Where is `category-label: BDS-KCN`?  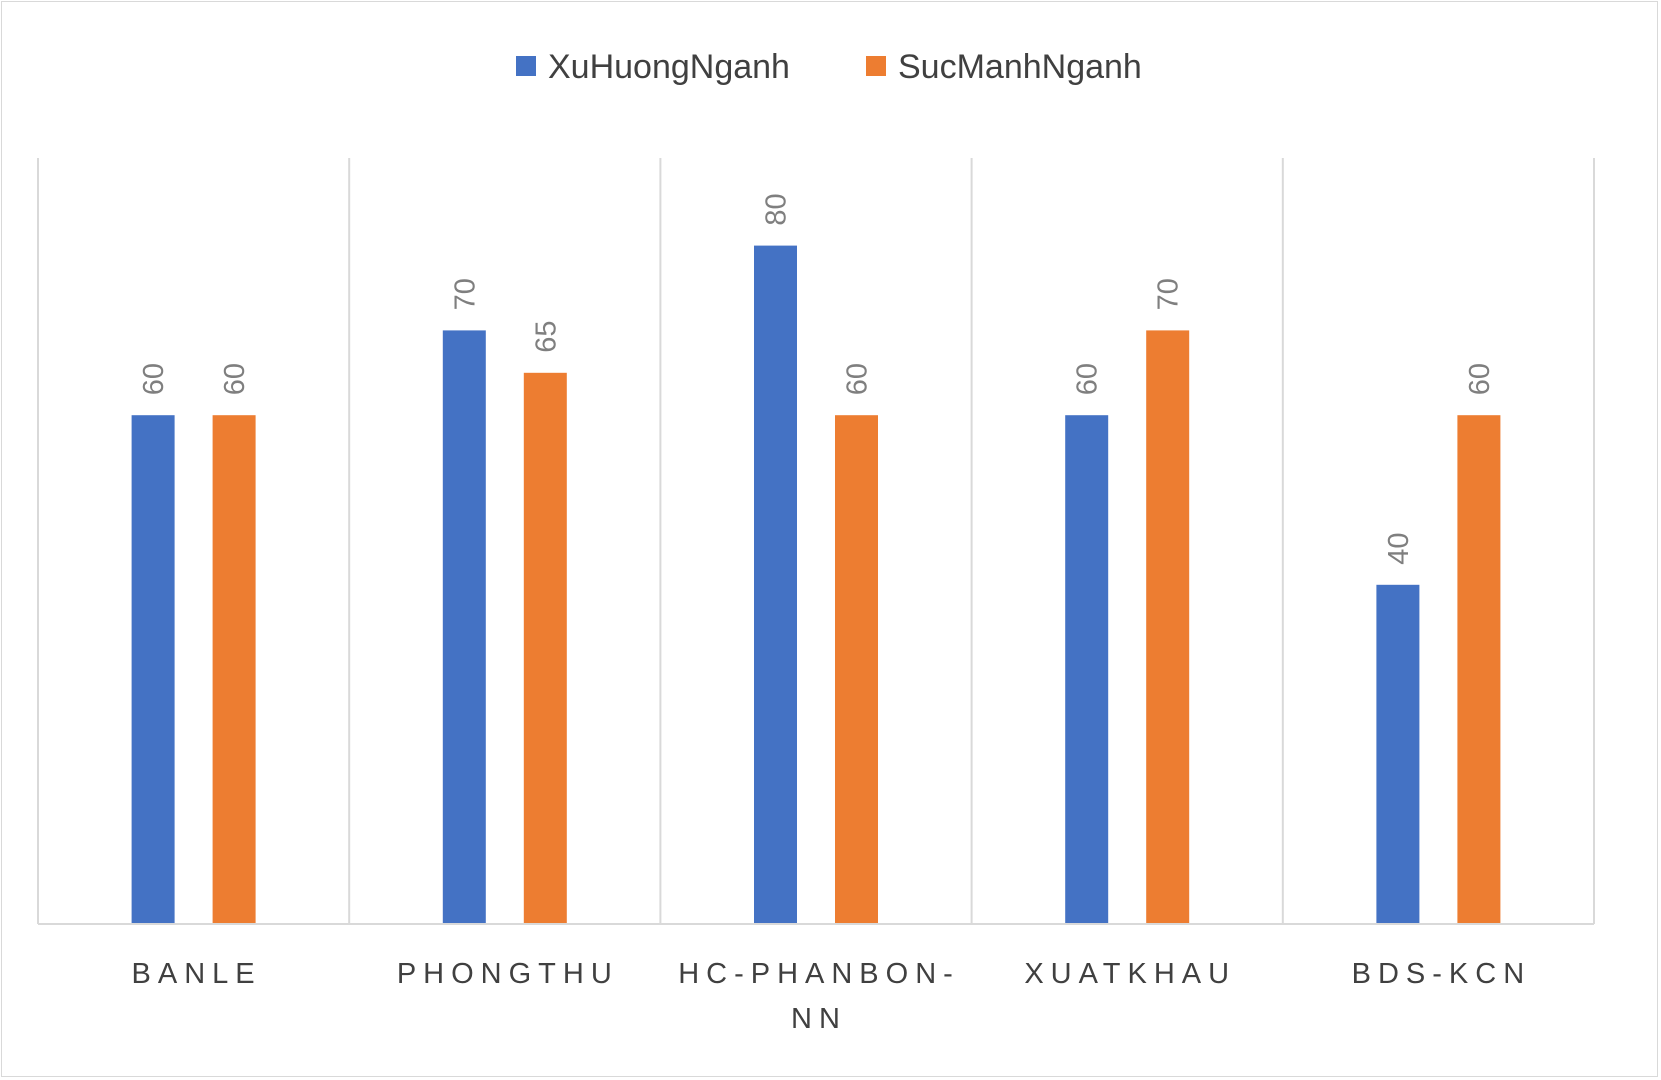
category-label: BDS-KCN is located at coordinates (1442, 974).